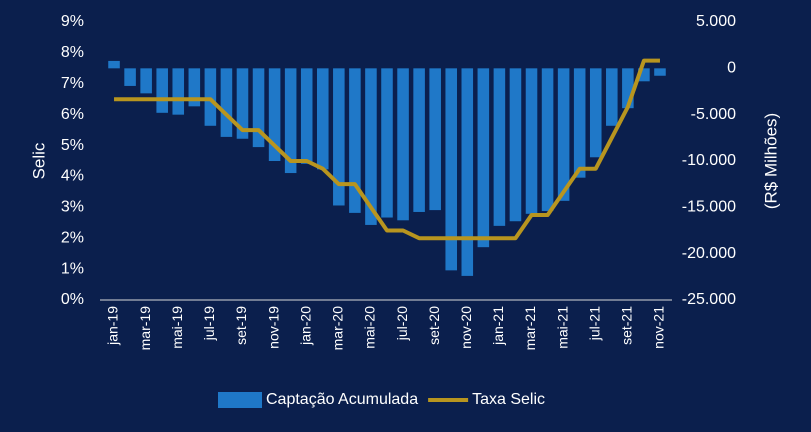  What do you see at coordinates (305, 326) in the screenshot?
I see `x-tick-label: jan-20` at bounding box center [305, 326].